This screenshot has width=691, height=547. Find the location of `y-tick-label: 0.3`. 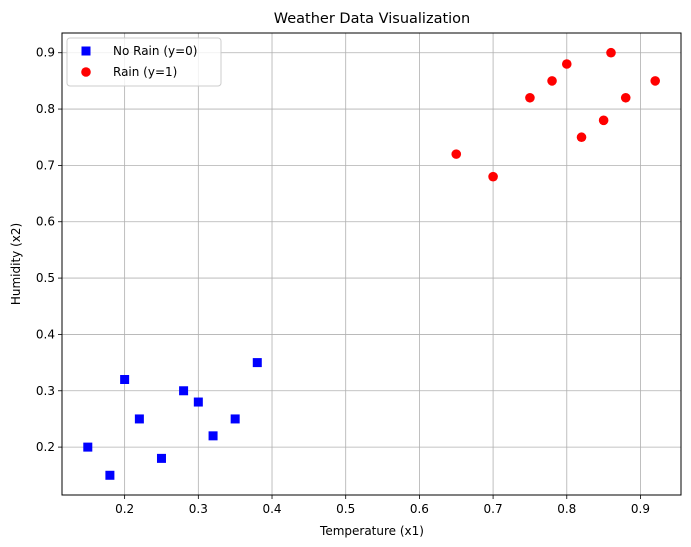

y-tick-label: 0.3 is located at coordinates (45, 391).